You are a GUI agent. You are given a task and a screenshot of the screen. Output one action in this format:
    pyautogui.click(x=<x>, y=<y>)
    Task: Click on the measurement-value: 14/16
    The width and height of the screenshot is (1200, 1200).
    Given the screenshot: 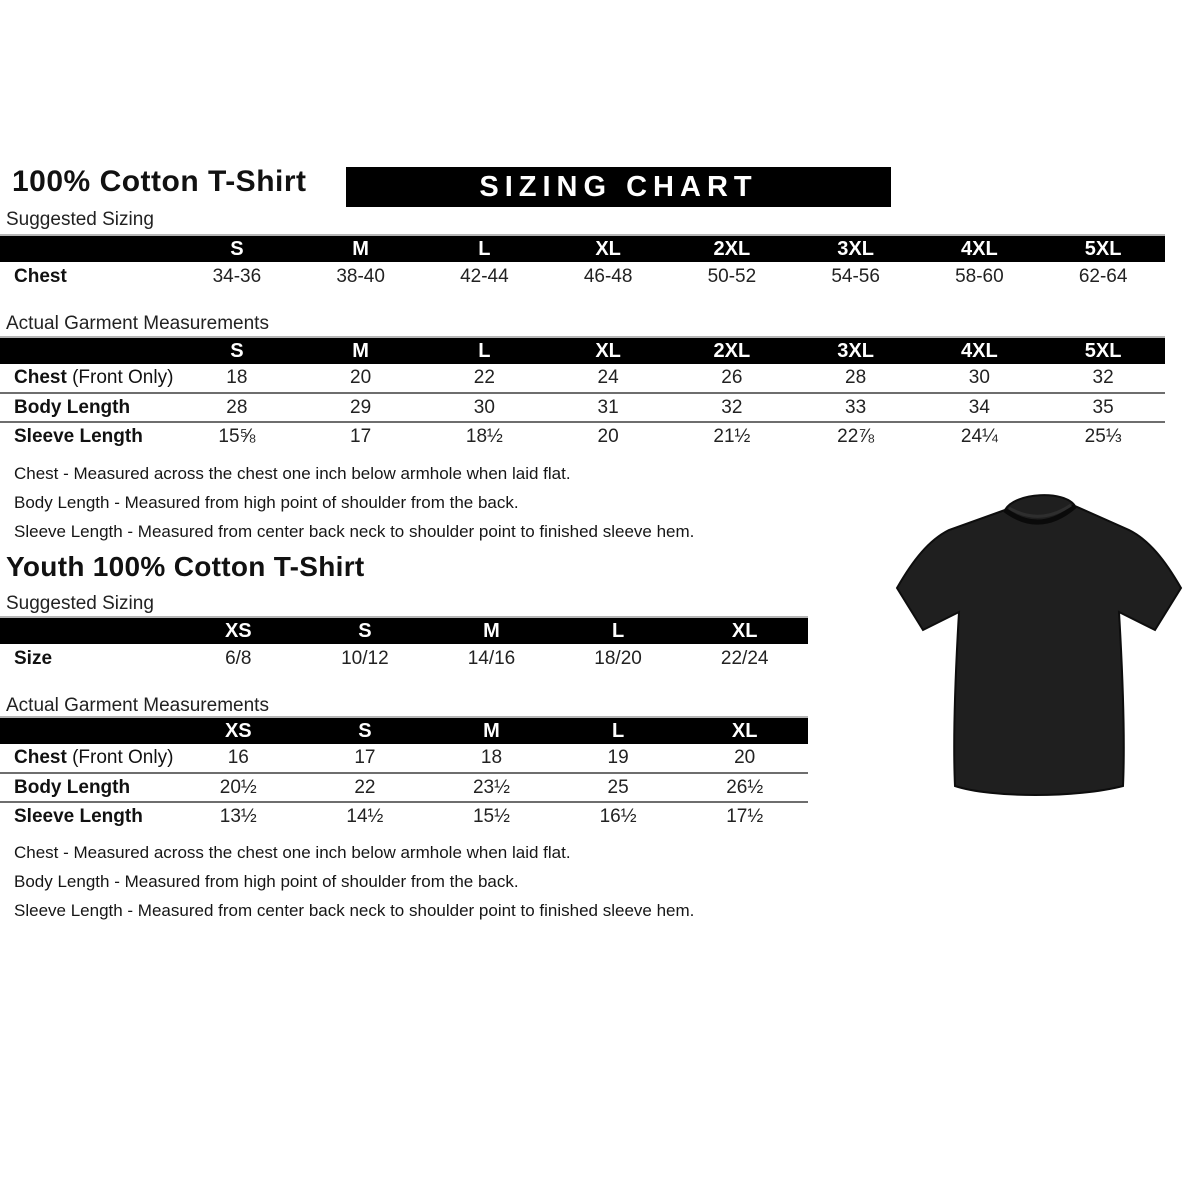 What is the action you would take?
    pyautogui.click(x=491, y=658)
    